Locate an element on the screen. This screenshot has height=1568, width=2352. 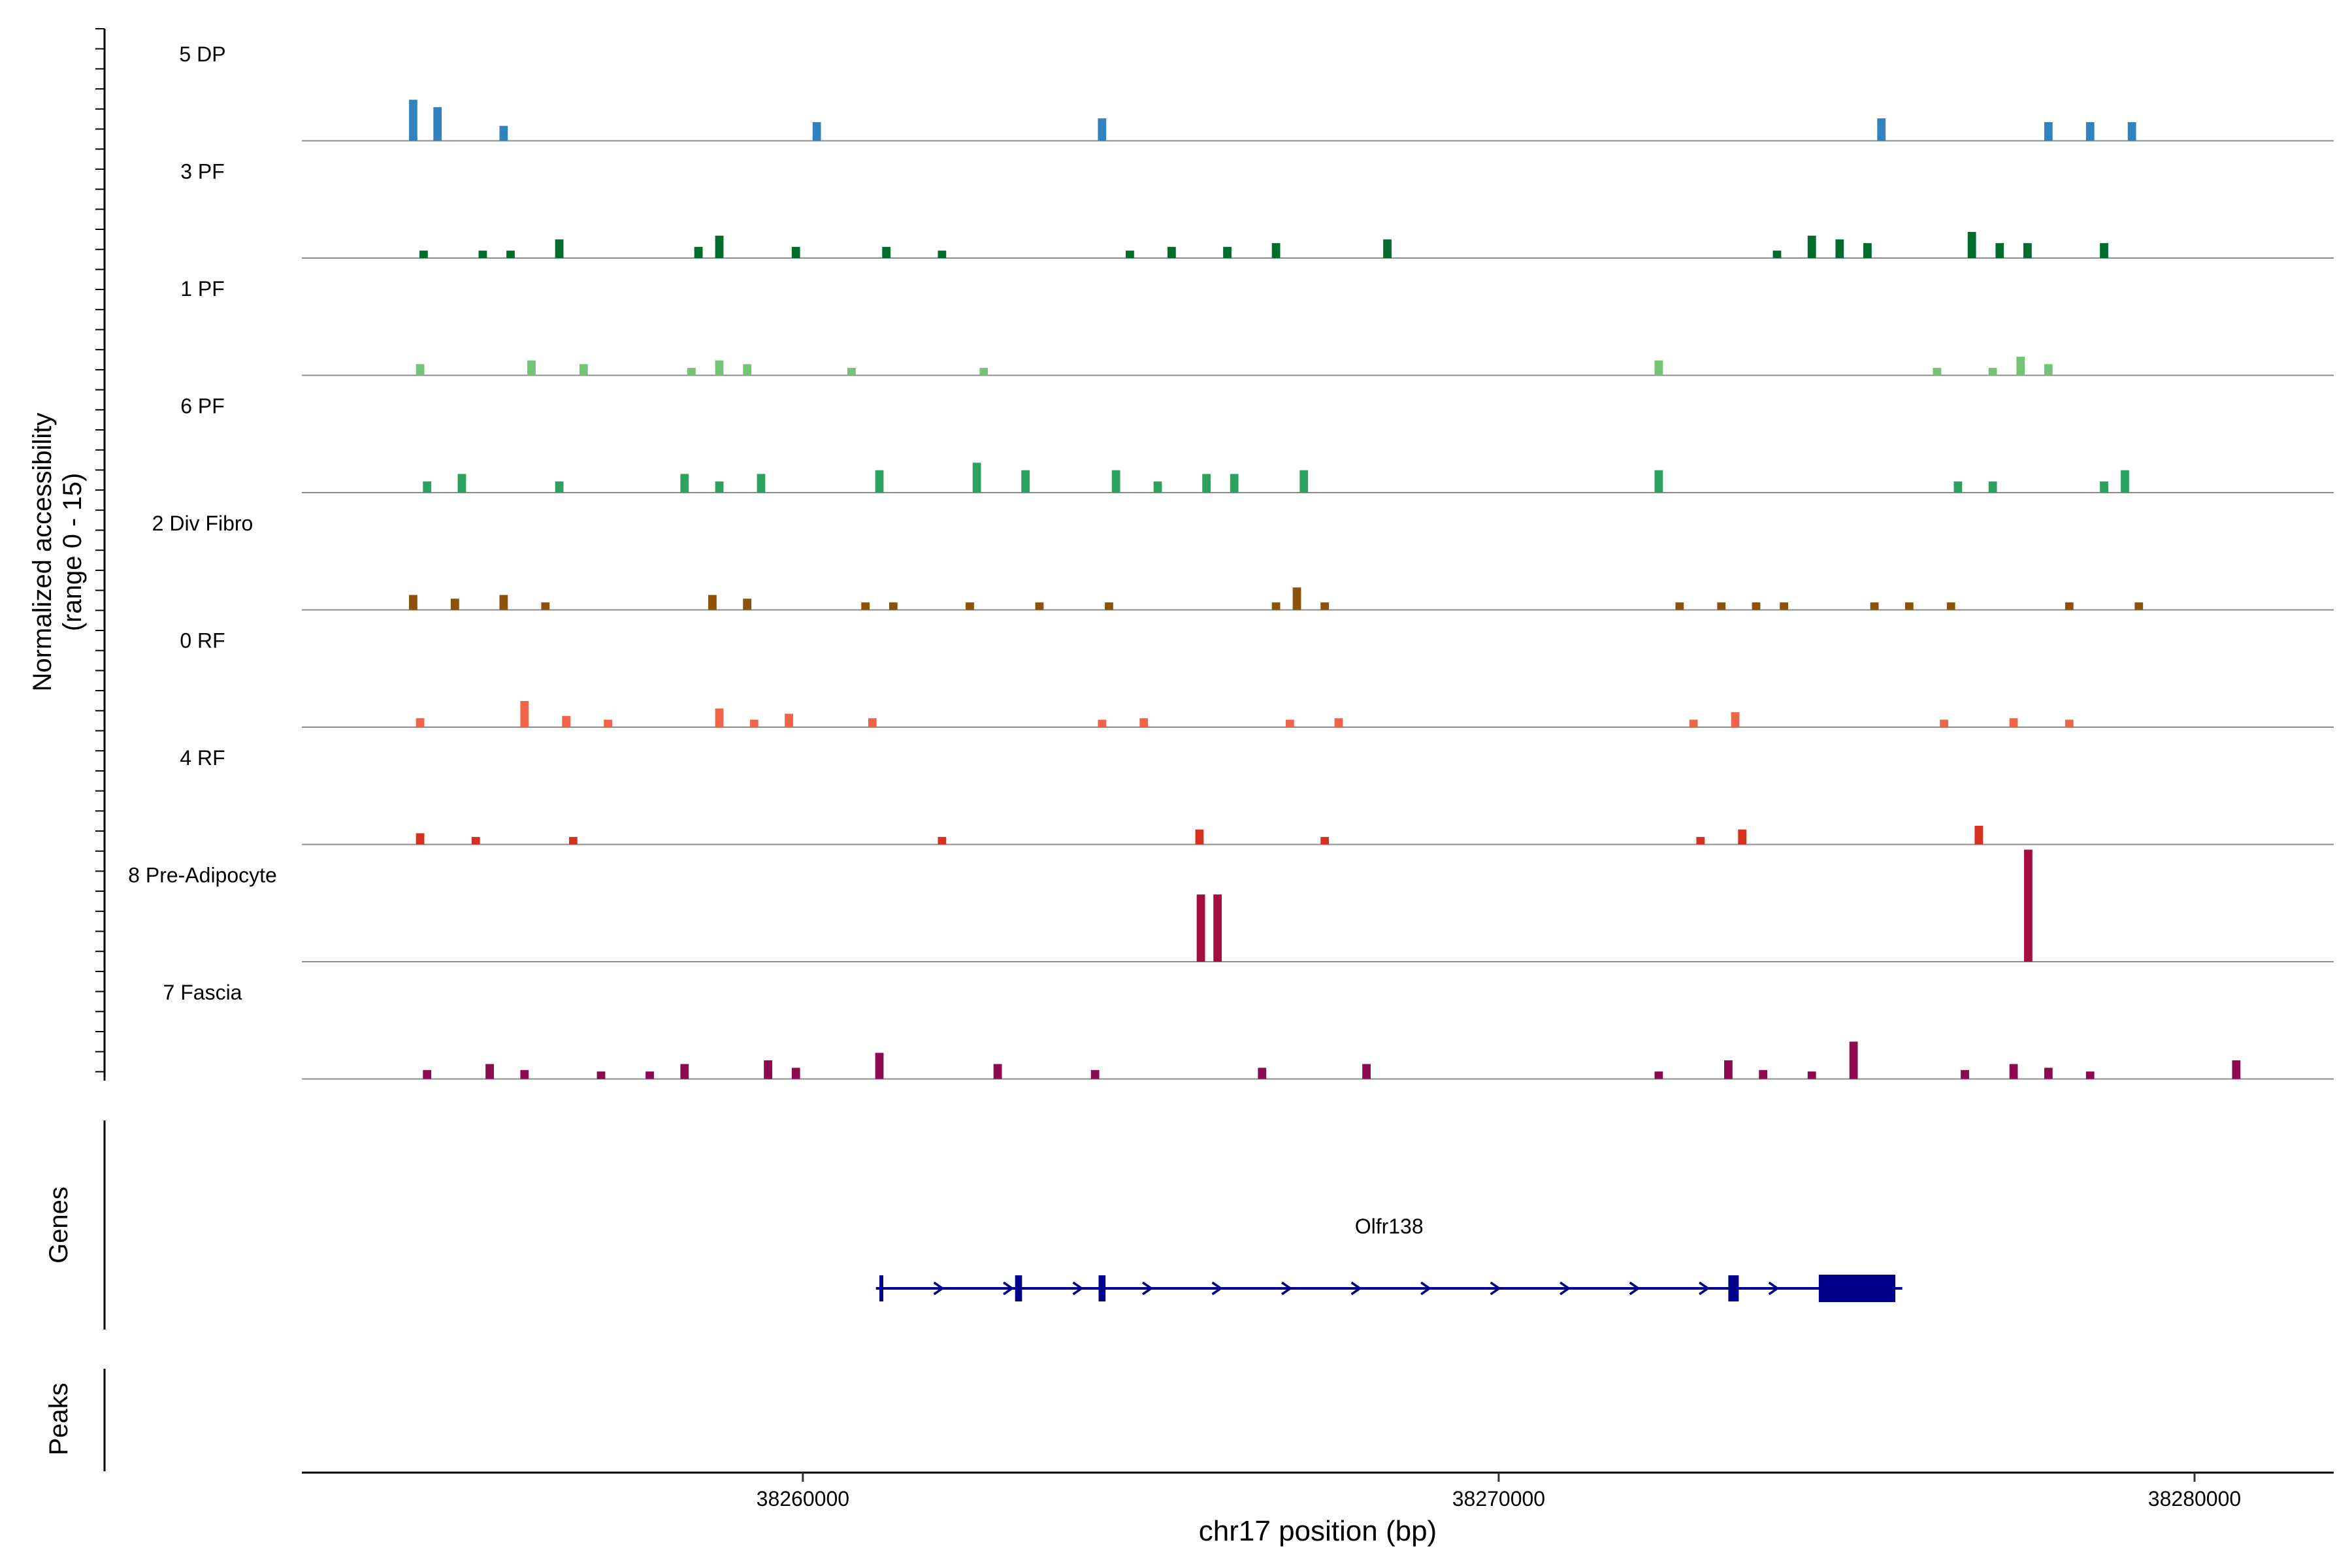
y-axis-label-line1: Normalized accessibility is located at coordinates (42, 552).